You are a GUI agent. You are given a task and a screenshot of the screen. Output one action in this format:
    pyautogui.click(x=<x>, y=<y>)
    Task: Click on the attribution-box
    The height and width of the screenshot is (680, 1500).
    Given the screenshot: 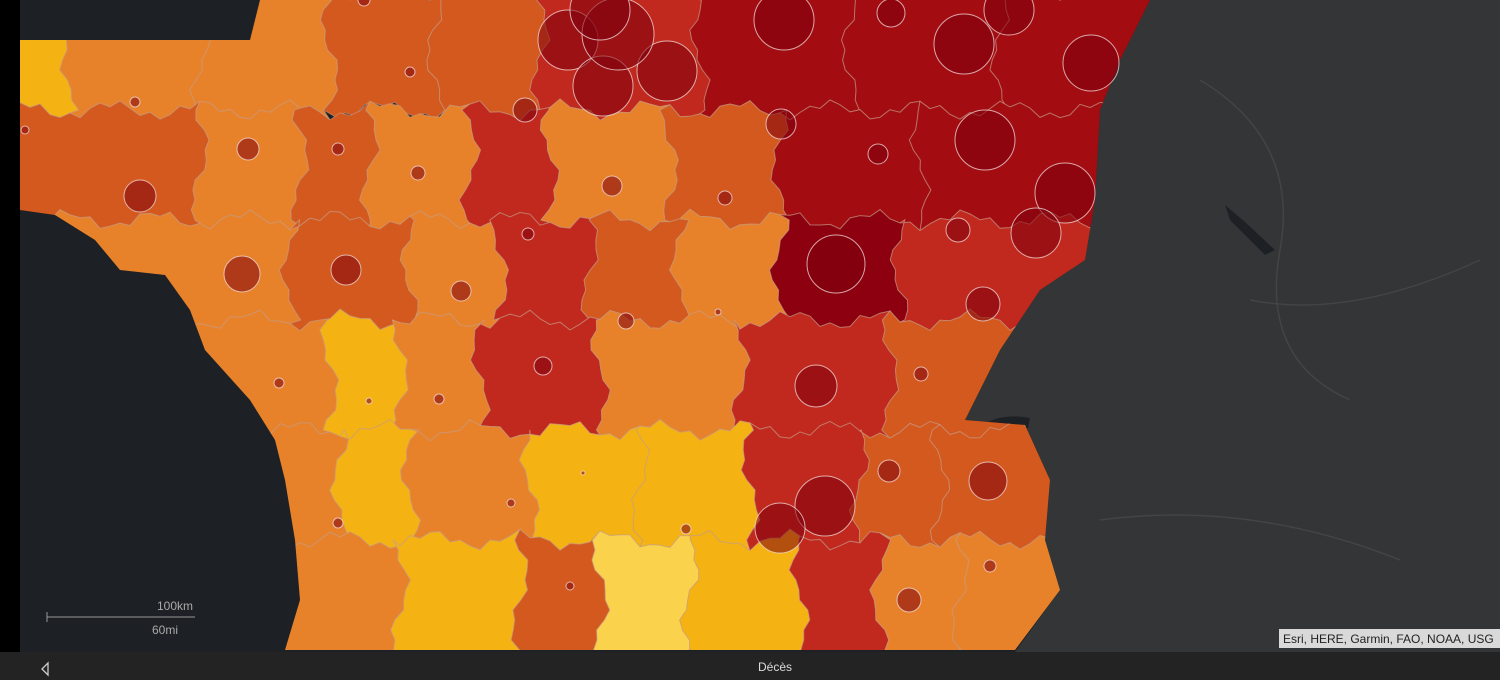 What is the action you would take?
    pyautogui.click(x=1389, y=638)
    